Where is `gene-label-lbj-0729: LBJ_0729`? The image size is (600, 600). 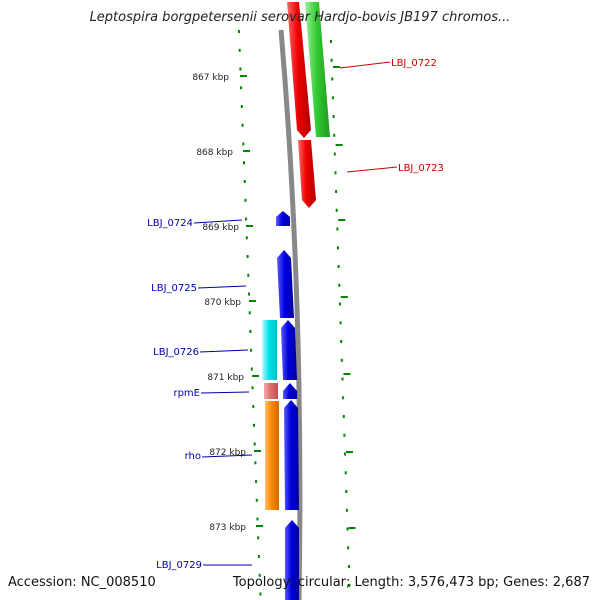
gene-label-lbj-0729: LBJ_0729 is located at coordinates (179, 565).